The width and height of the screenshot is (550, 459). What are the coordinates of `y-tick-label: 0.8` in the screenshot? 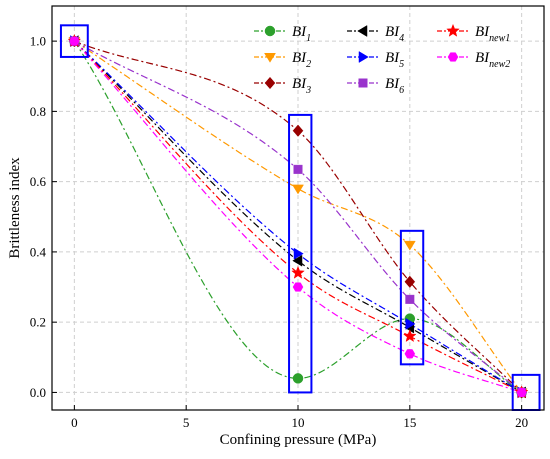 It's located at (38, 111).